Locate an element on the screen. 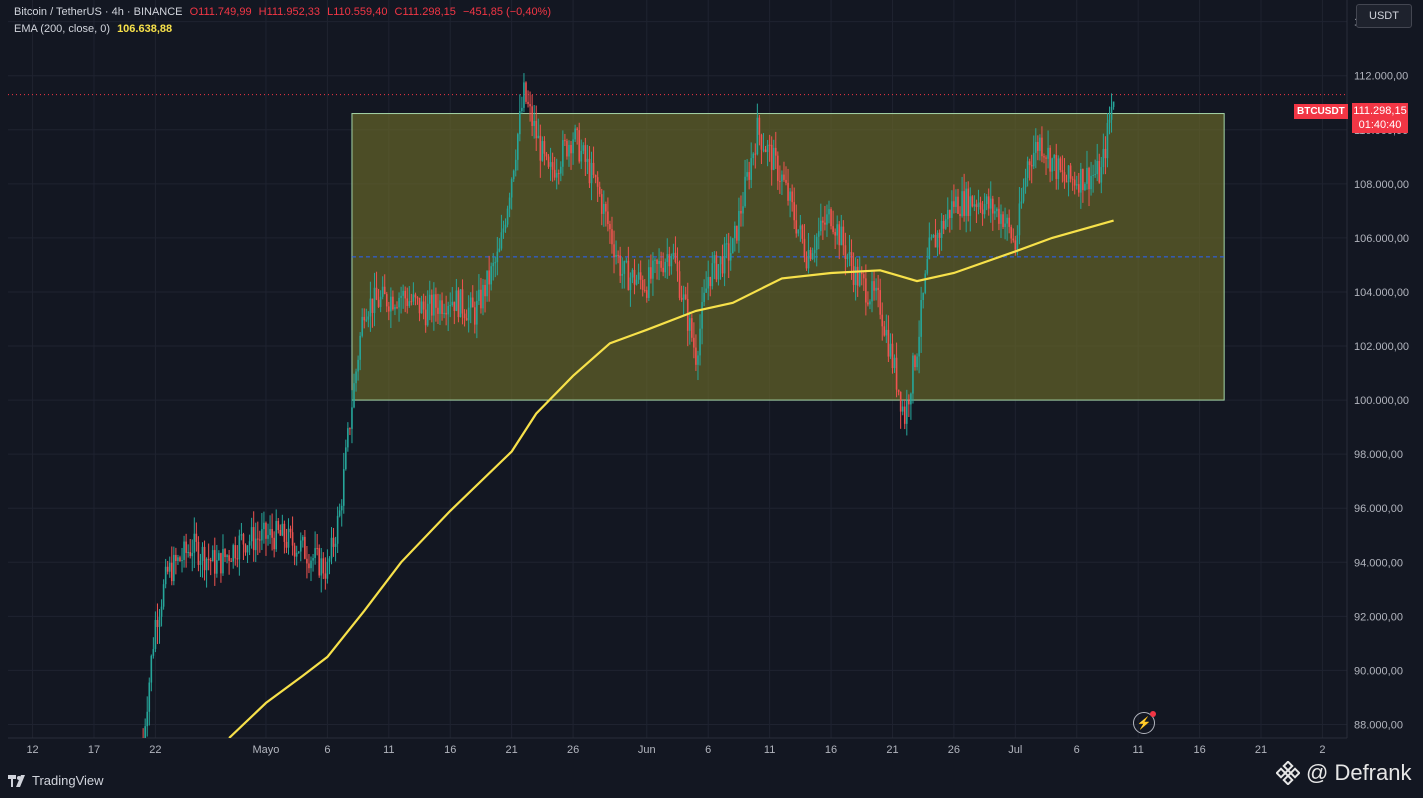  ema-legend: EMA (200, close, 0) 106.638,88 is located at coordinates (95, 29).